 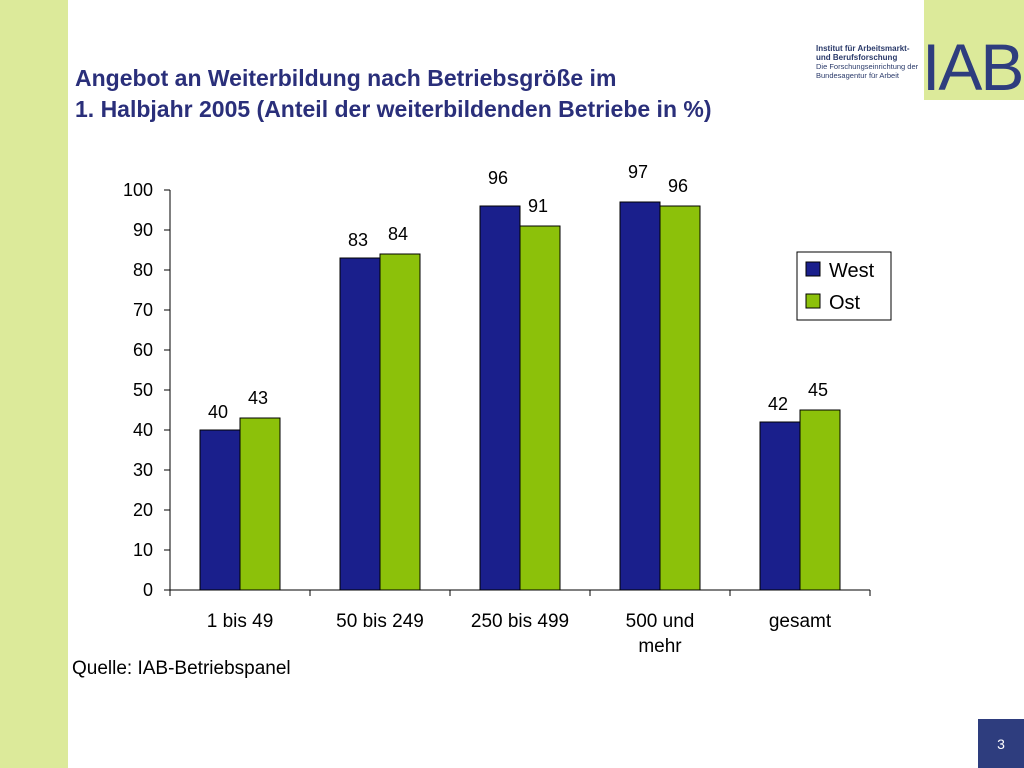 What do you see at coordinates (143, 350) in the screenshot?
I see `y-tick-label: 60` at bounding box center [143, 350].